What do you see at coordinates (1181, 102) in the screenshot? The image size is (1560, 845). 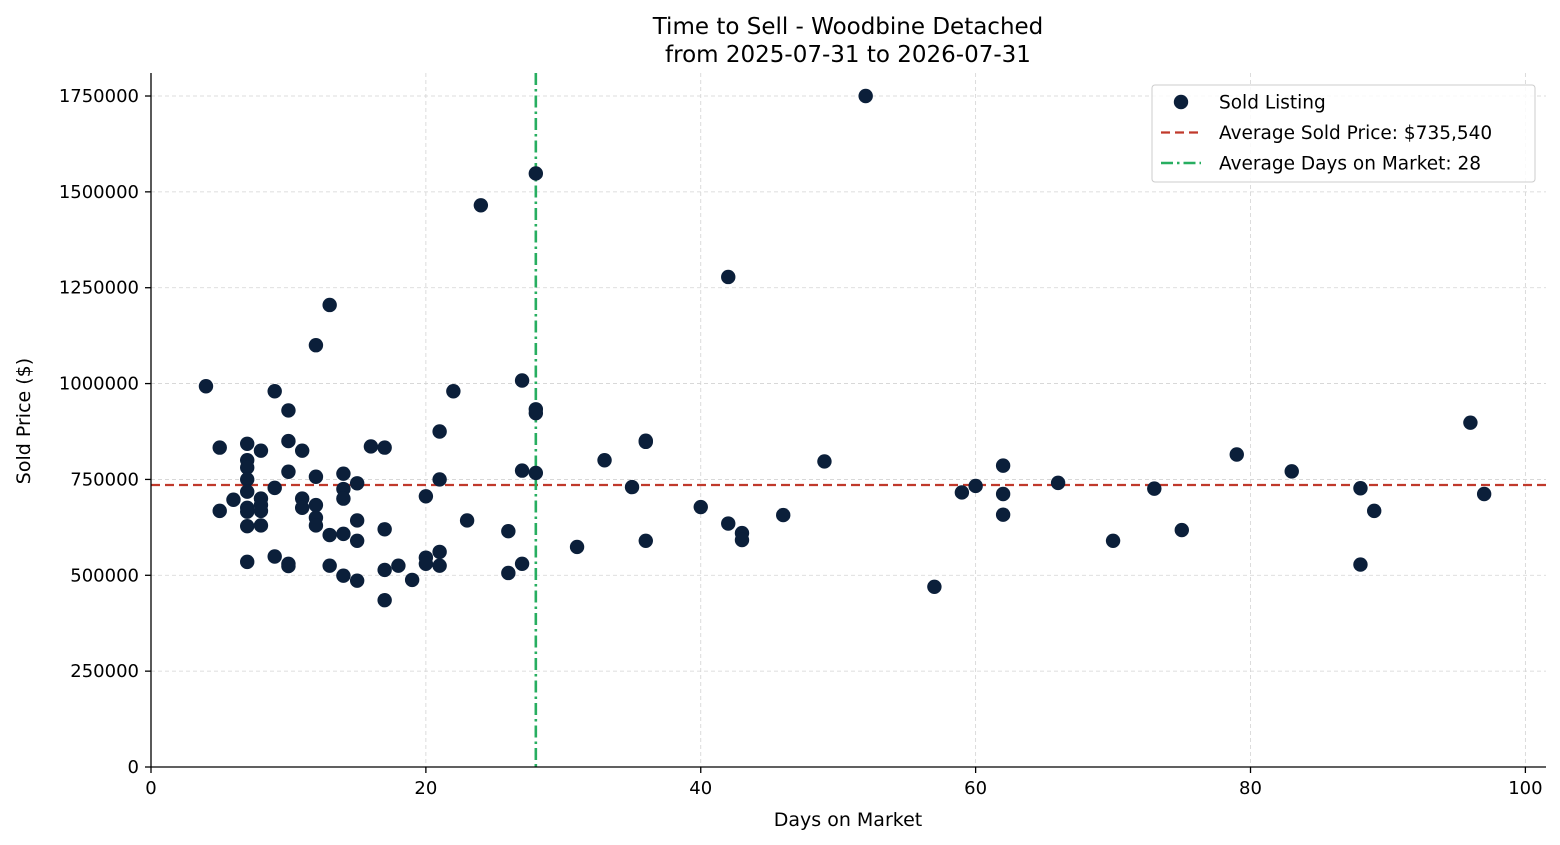 I see `legend-marker` at bounding box center [1181, 102].